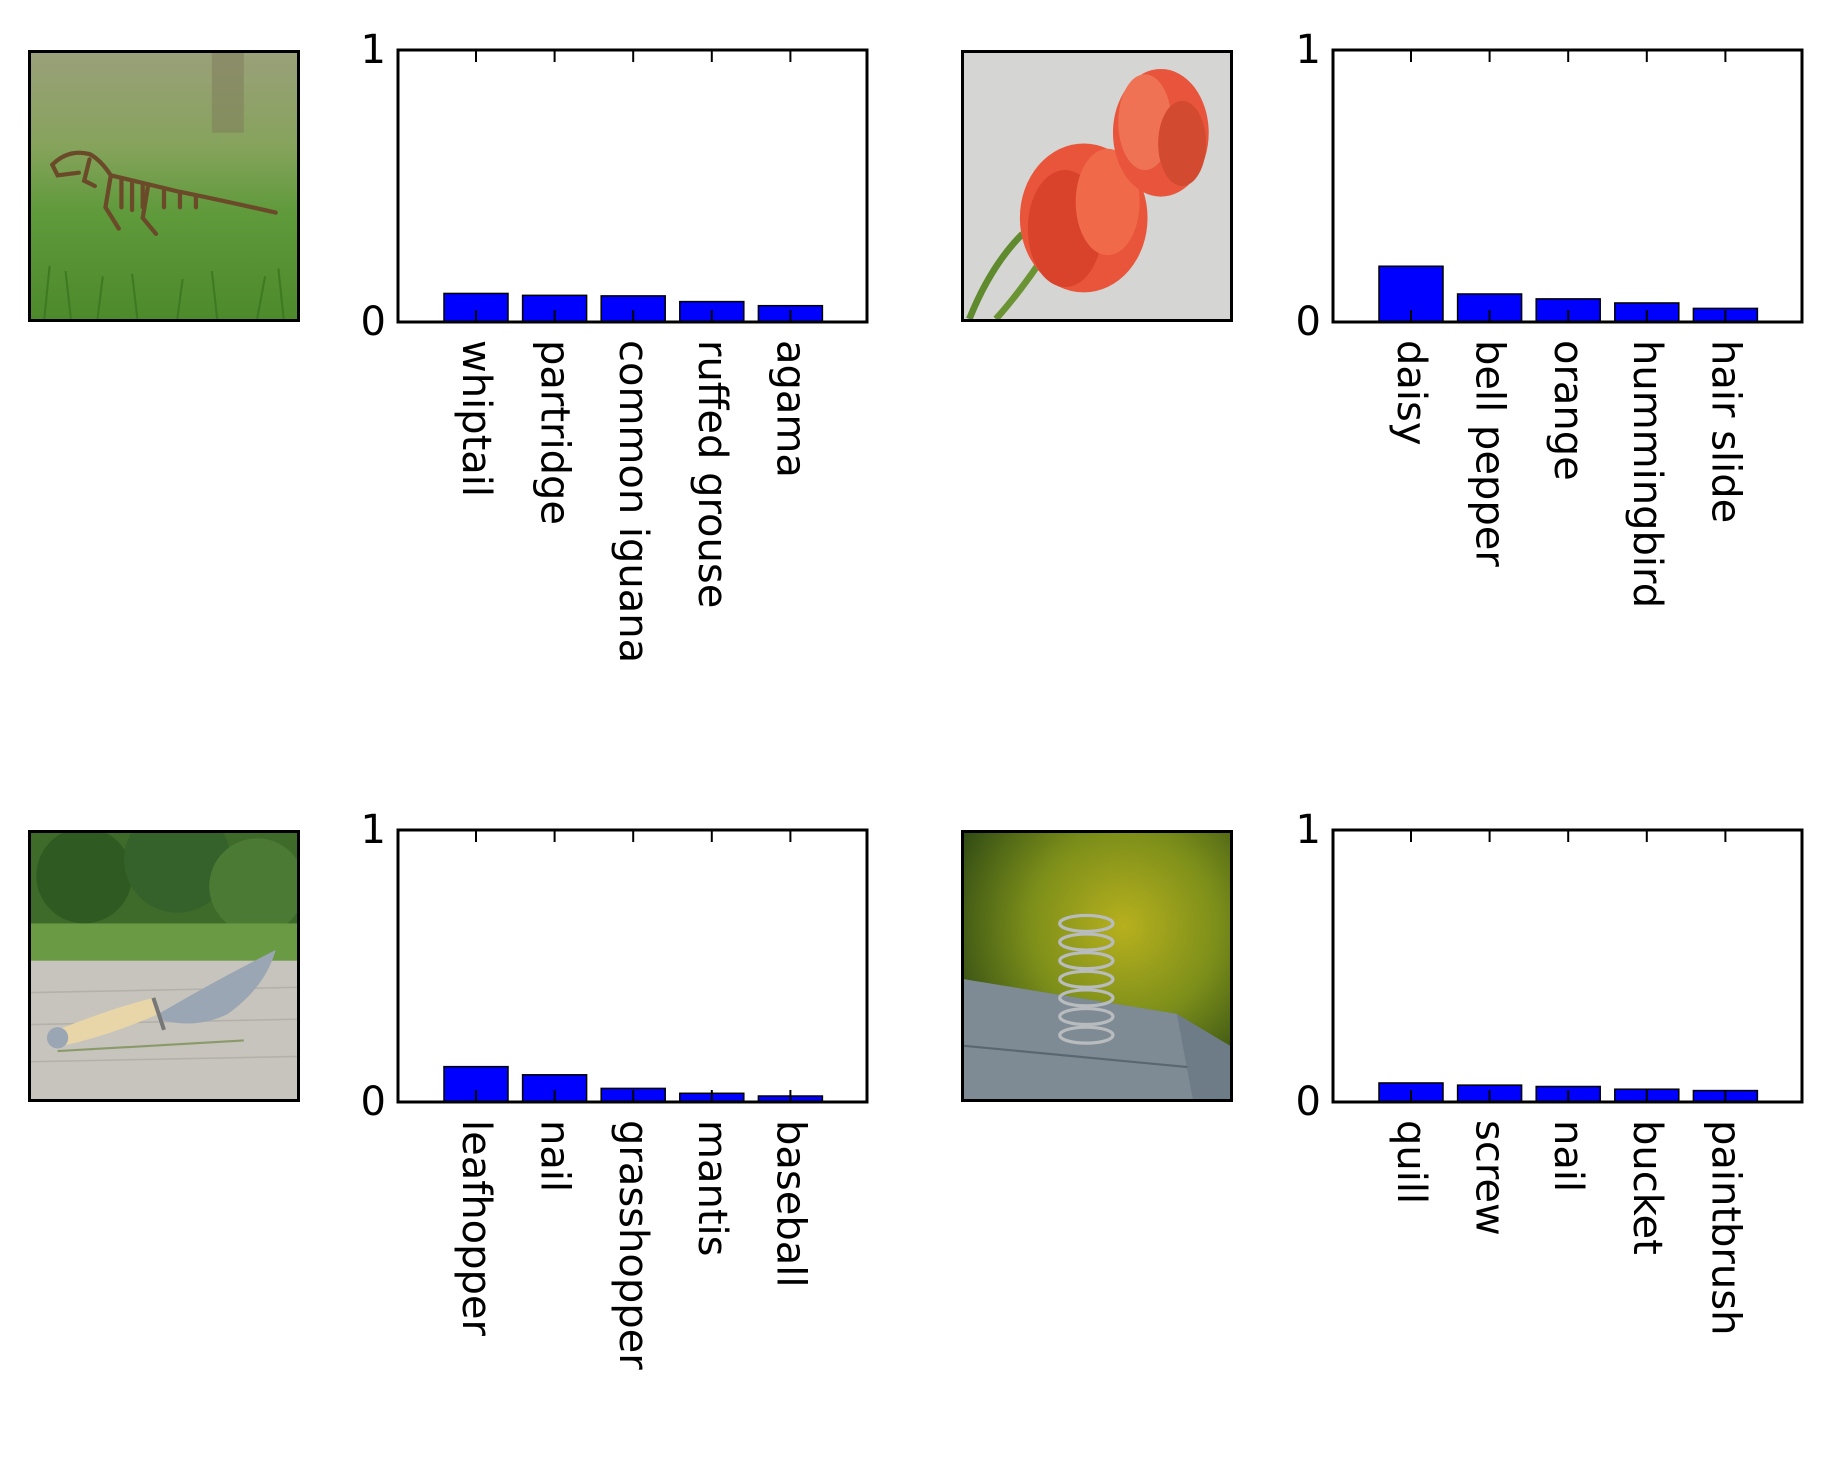 The image size is (1822, 1458). I want to click on chart-4: quill screw nail bucket paintbrush 0 1, so click(1550, 1071).